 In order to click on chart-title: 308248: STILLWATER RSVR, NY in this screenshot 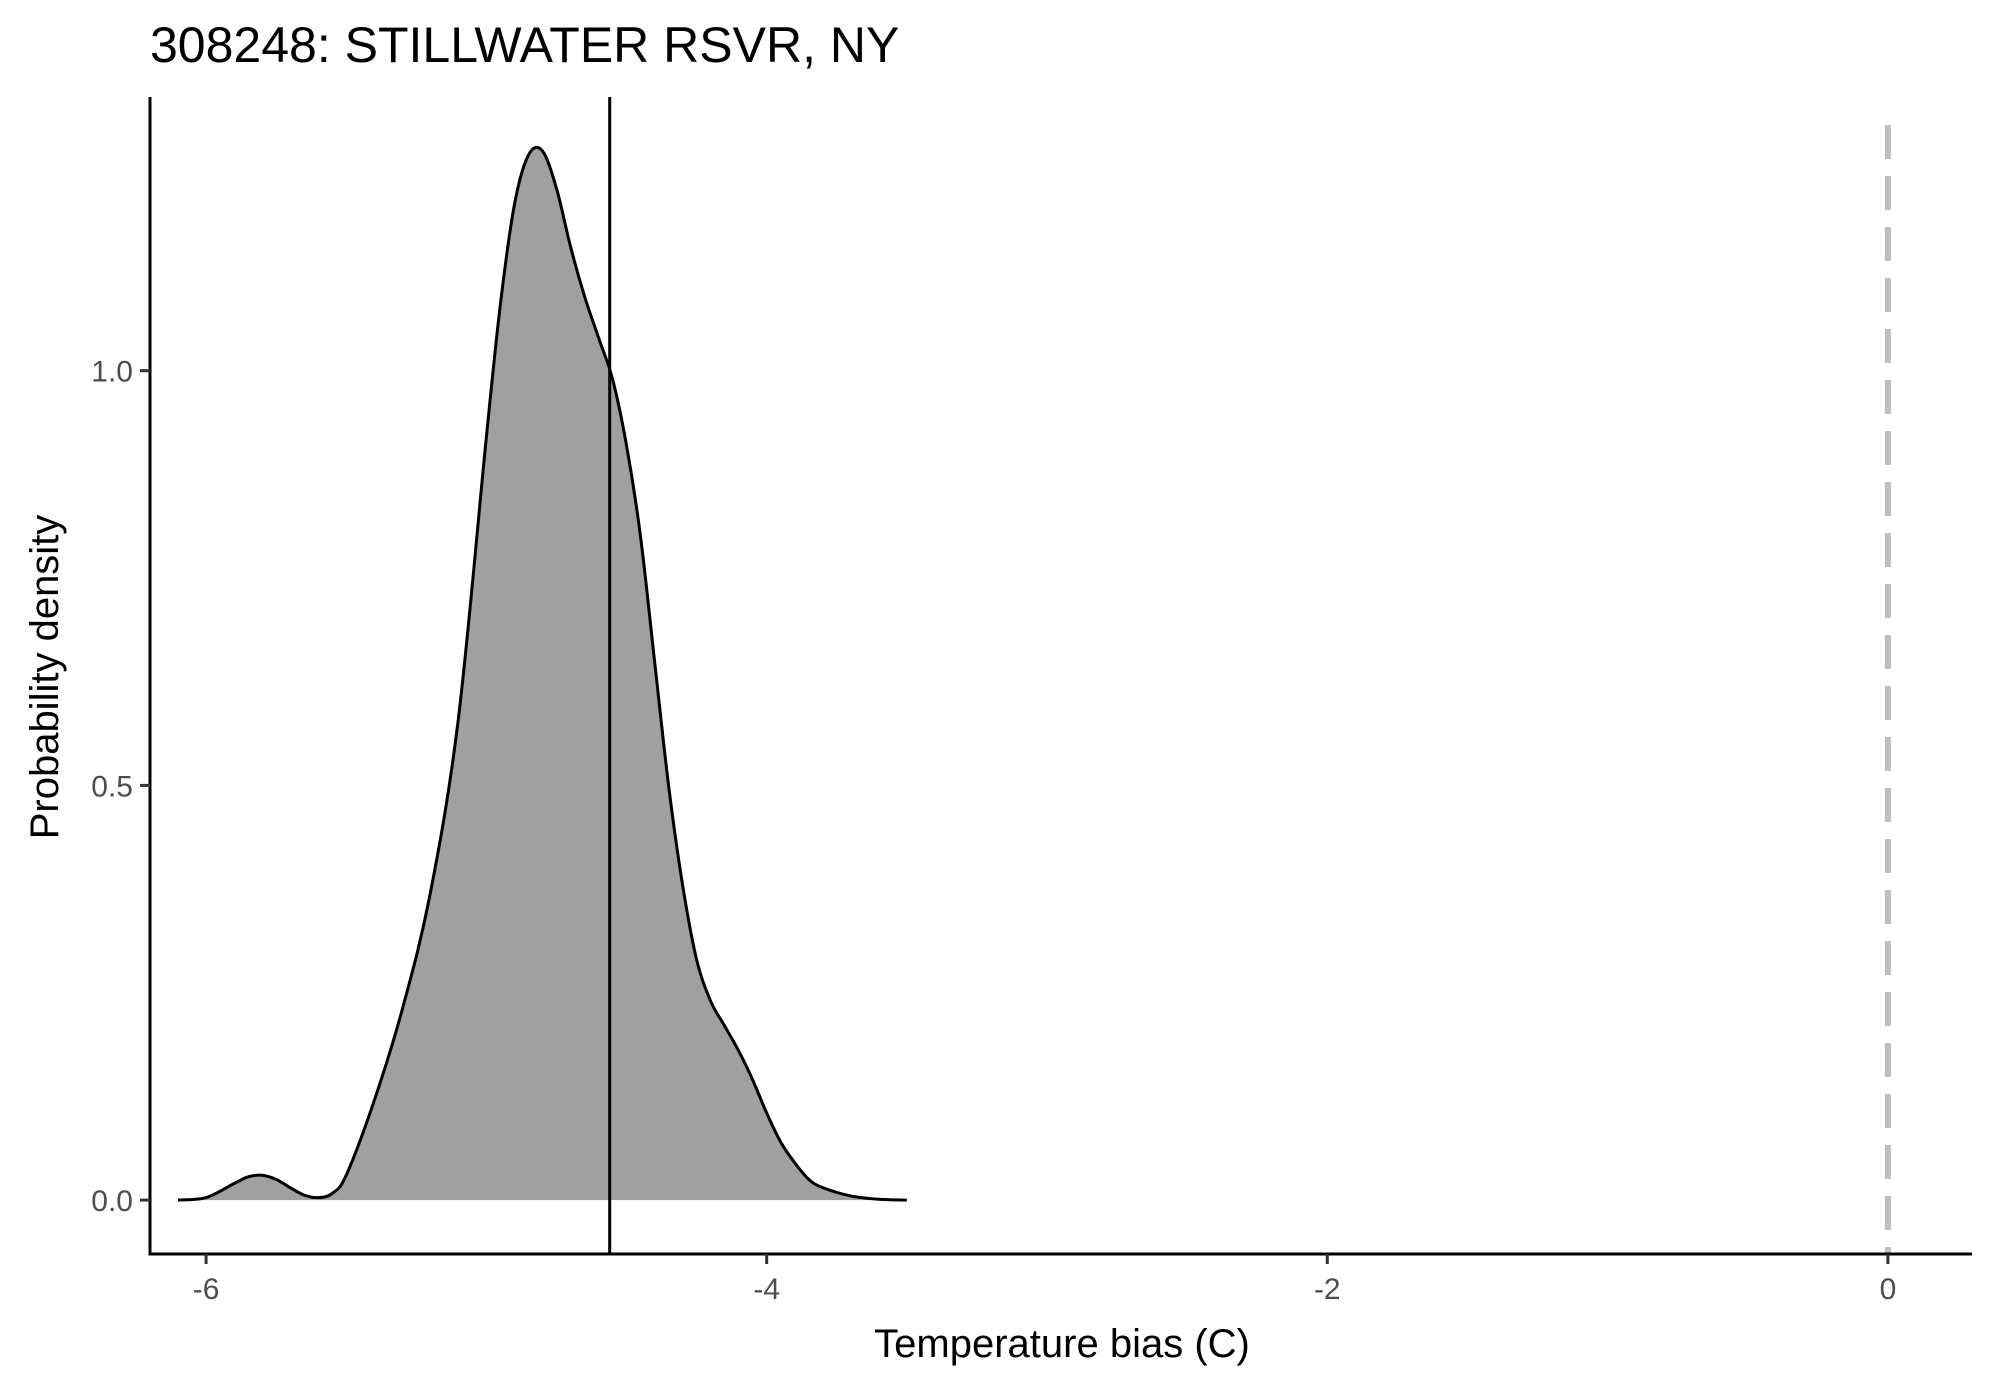, I will do `click(524, 45)`.